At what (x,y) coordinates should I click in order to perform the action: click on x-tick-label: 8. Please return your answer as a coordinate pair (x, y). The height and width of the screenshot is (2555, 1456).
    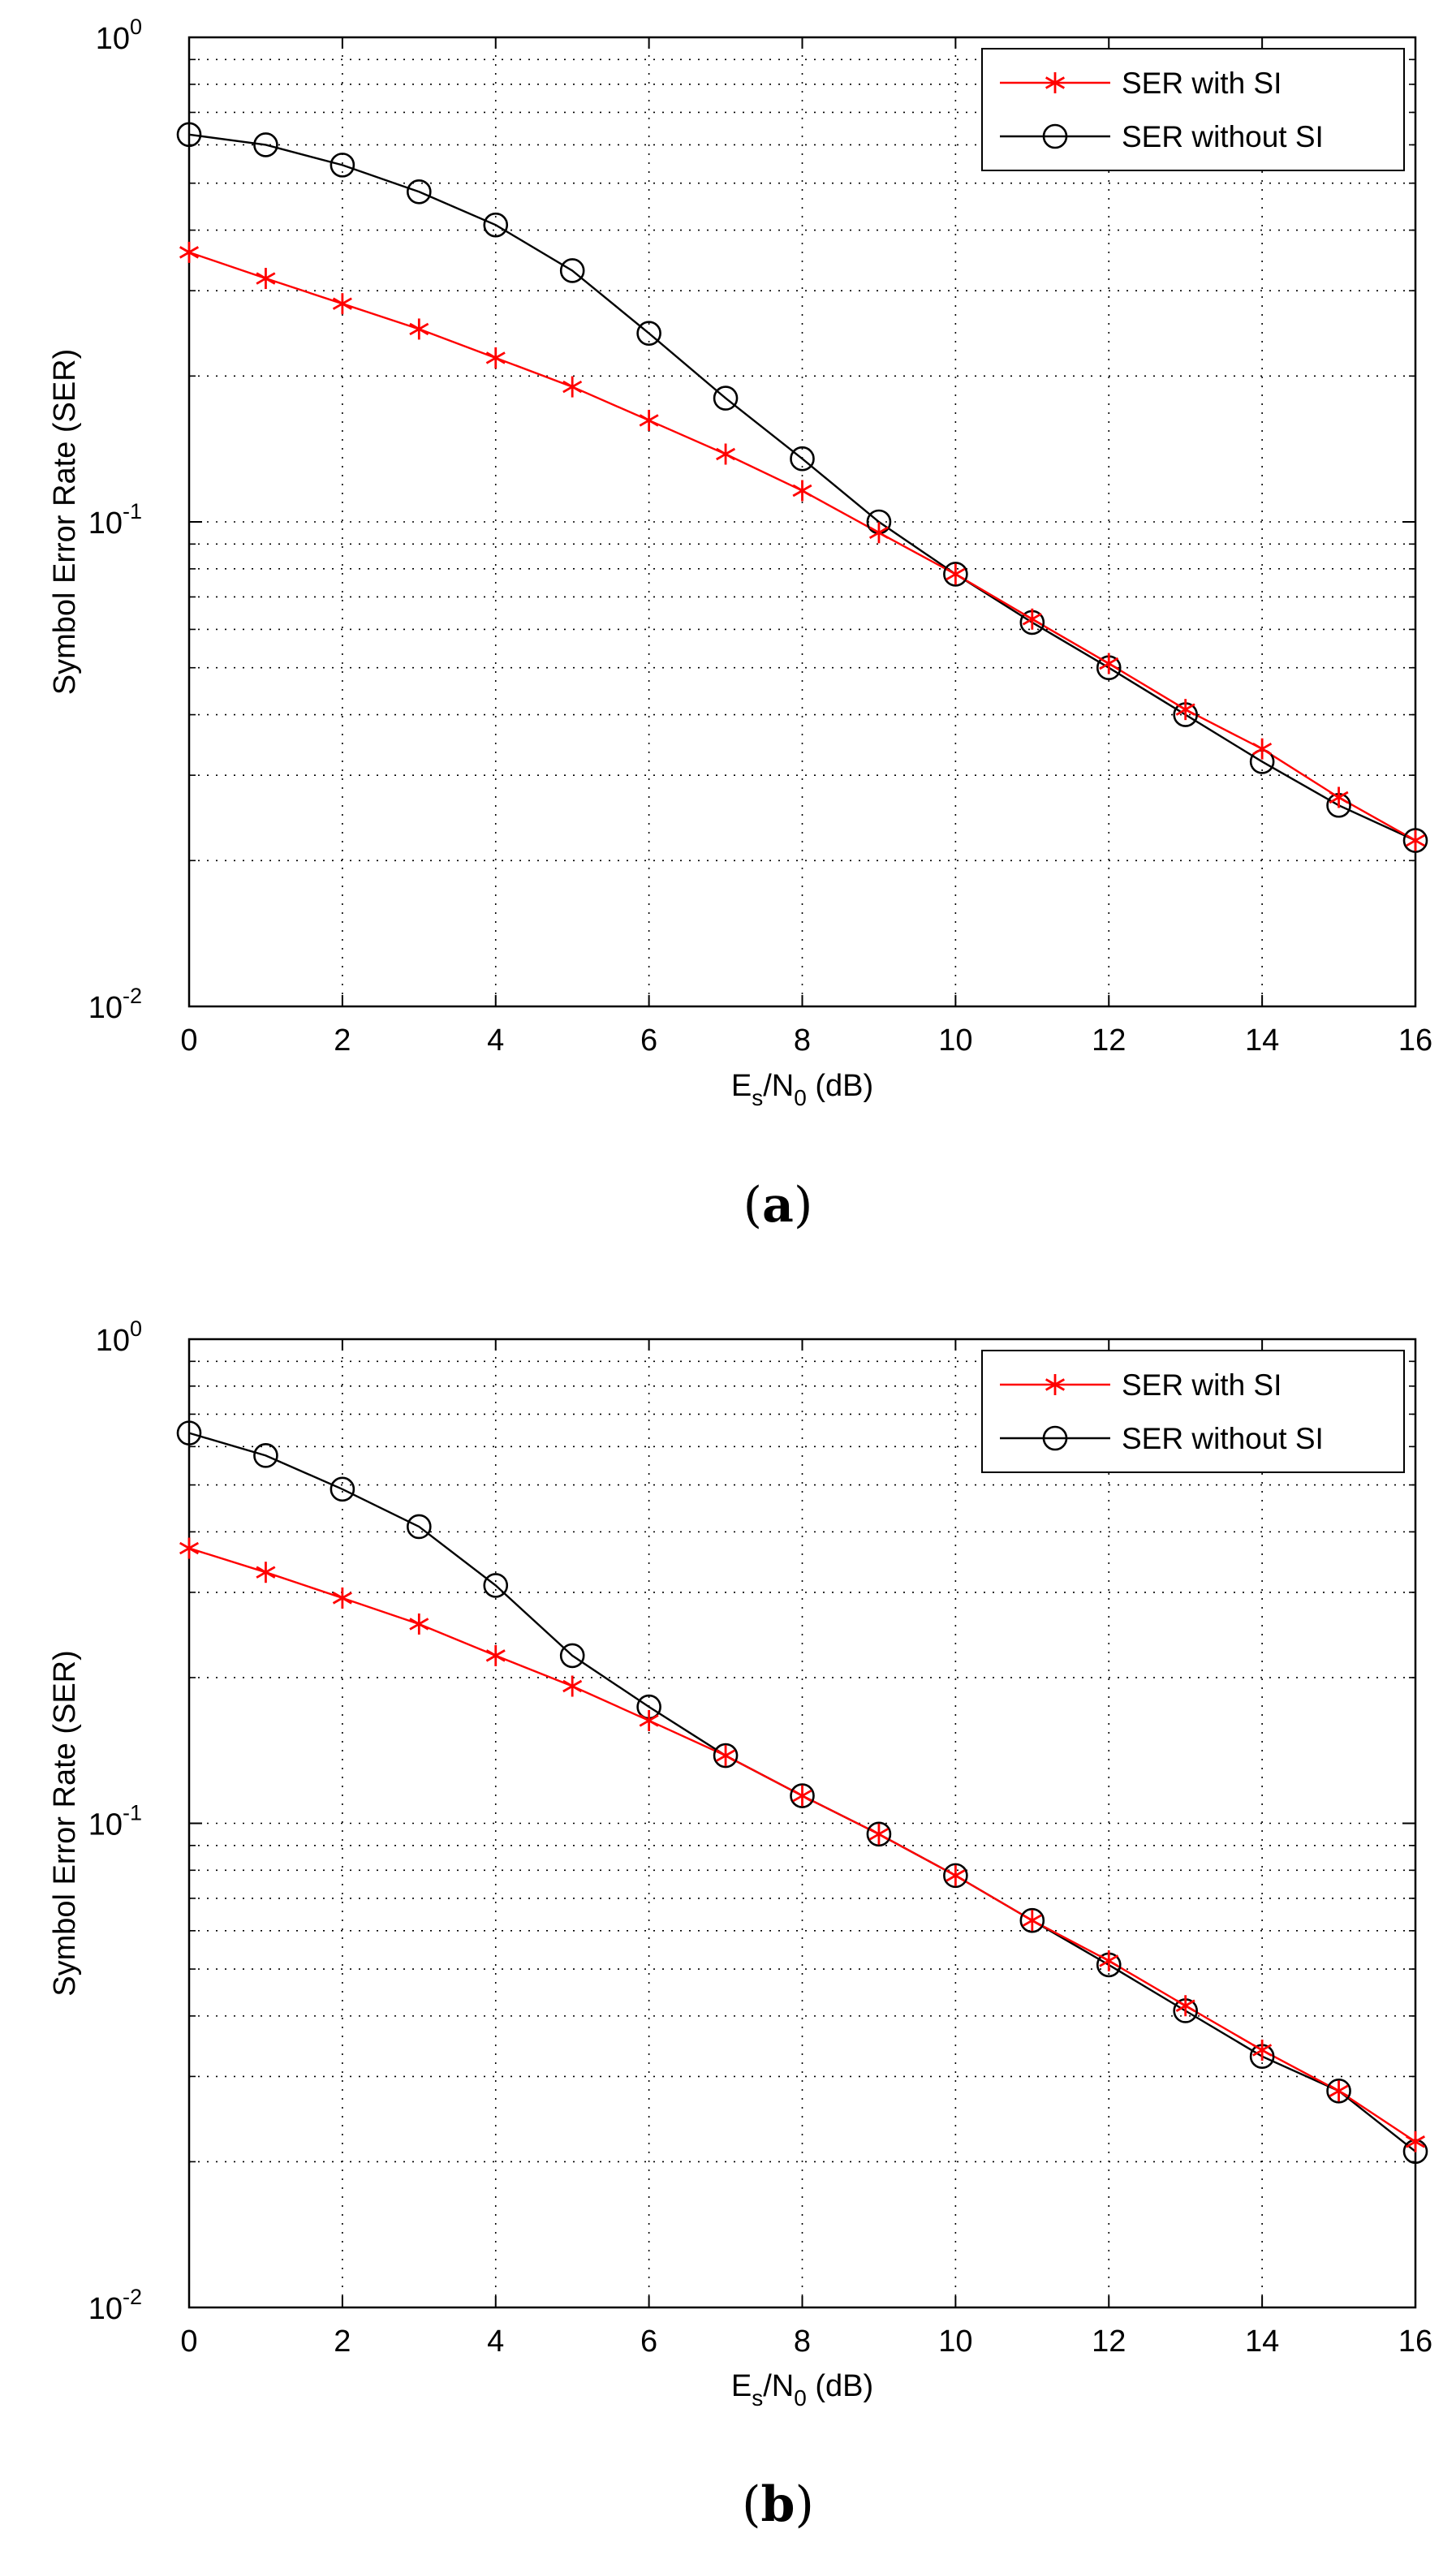
    Looking at the image, I should click on (803, 1040).